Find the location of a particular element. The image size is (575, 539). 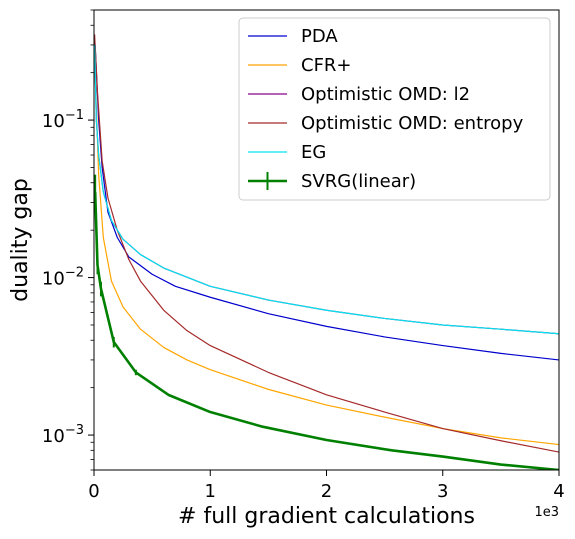

legend-label-optimistic-omd-entropy: Optimistic OMD: entropy is located at coordinates (412, 123).